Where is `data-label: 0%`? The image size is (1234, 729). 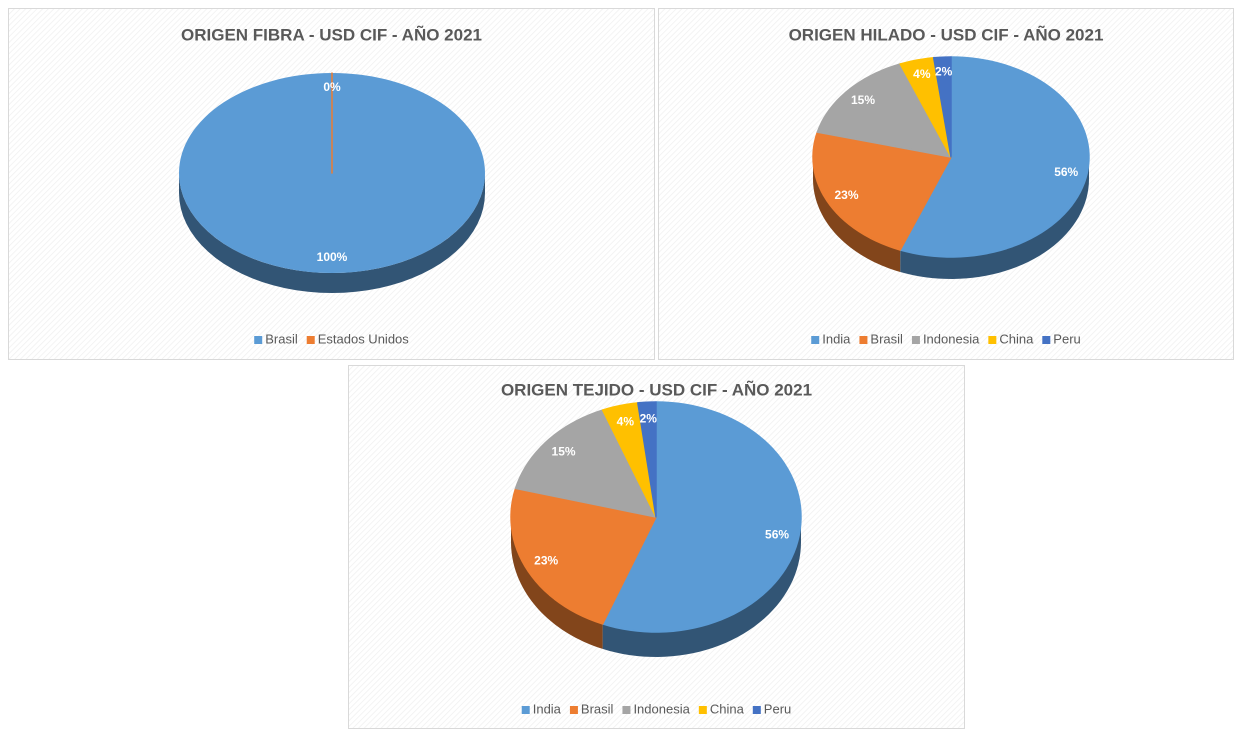
data-label: 0% is located at coordinates (332, 87).